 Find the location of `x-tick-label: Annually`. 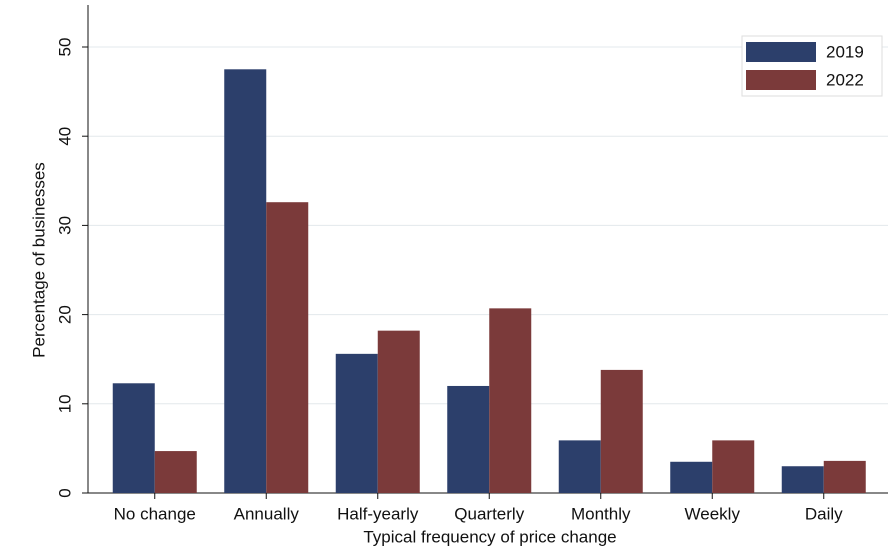

x-tick-label: Annually is located at coordinates (267, 513).